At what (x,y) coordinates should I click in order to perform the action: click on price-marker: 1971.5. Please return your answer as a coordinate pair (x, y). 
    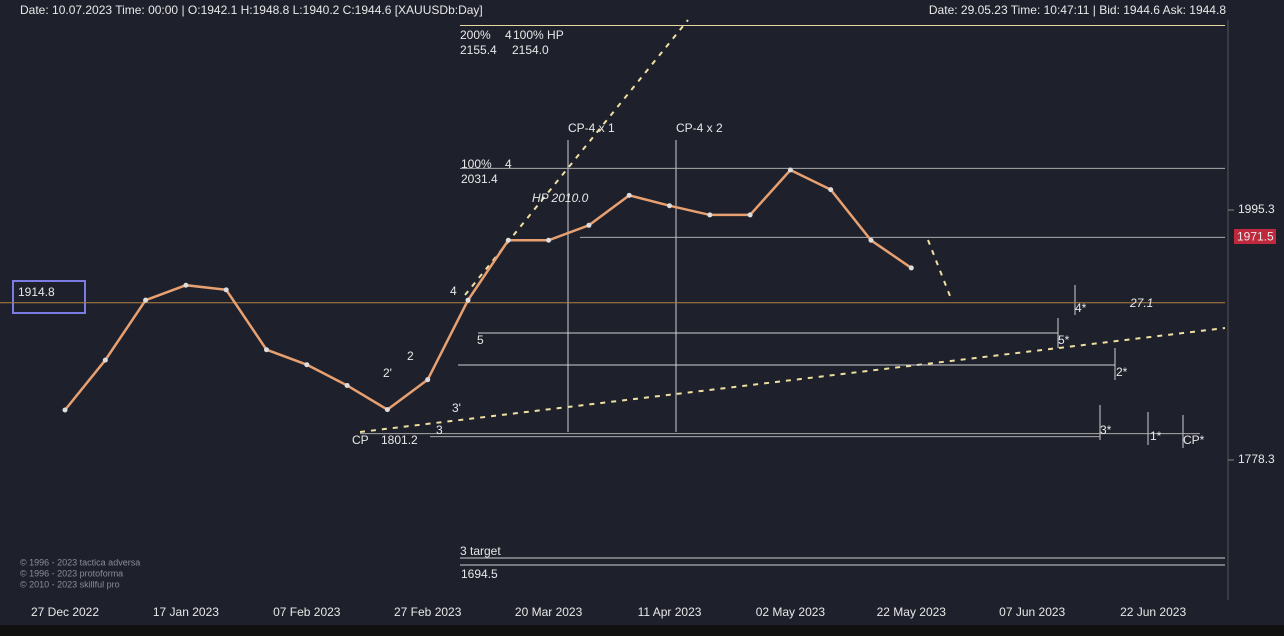
    Looking at the image, I should click on (1255, 237).